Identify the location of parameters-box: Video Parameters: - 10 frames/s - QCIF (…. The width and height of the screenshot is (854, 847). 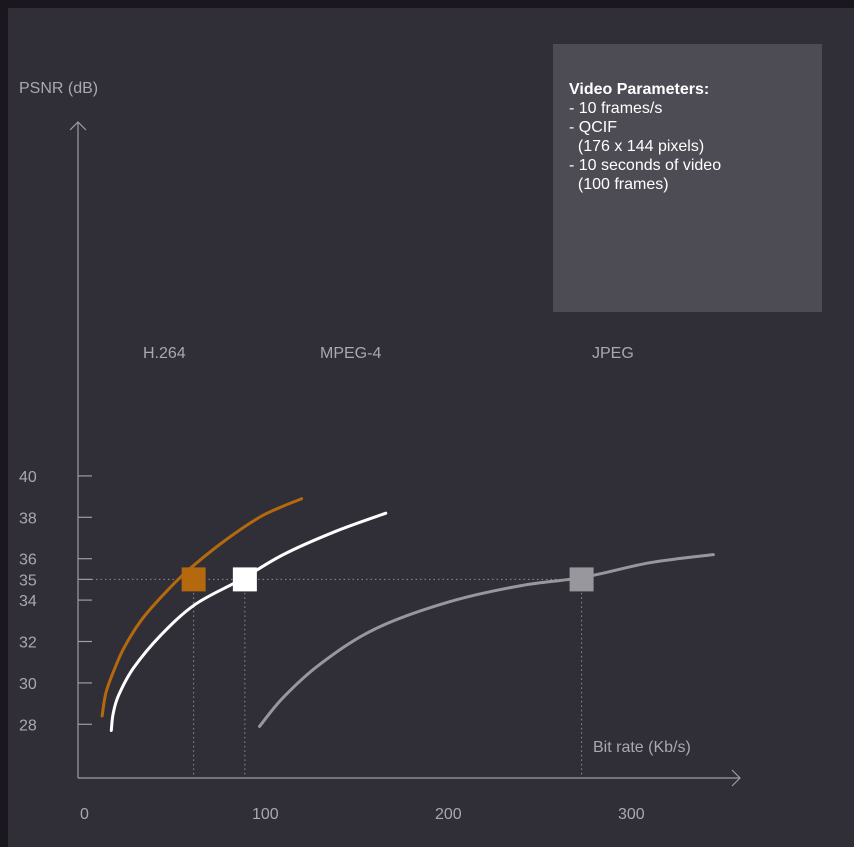
(687, 178).